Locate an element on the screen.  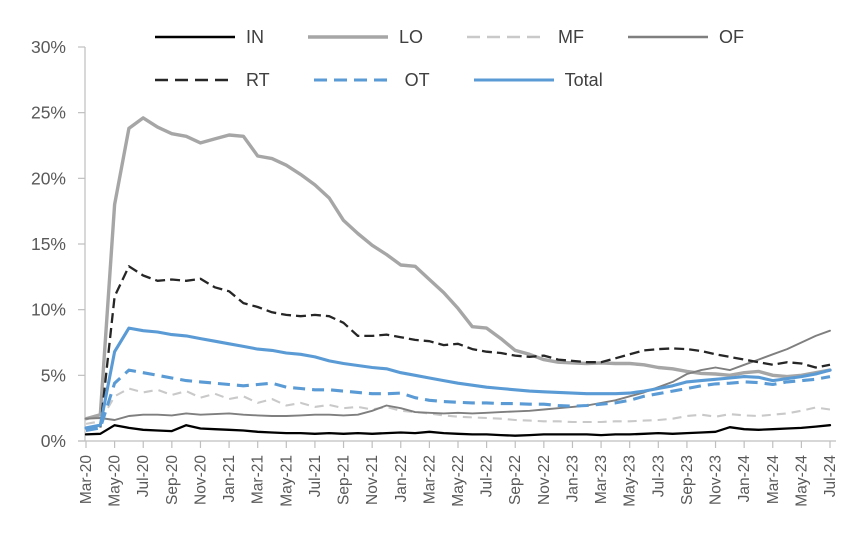
x-tick-label: Jan-24 is located at coordinates (744, 479).